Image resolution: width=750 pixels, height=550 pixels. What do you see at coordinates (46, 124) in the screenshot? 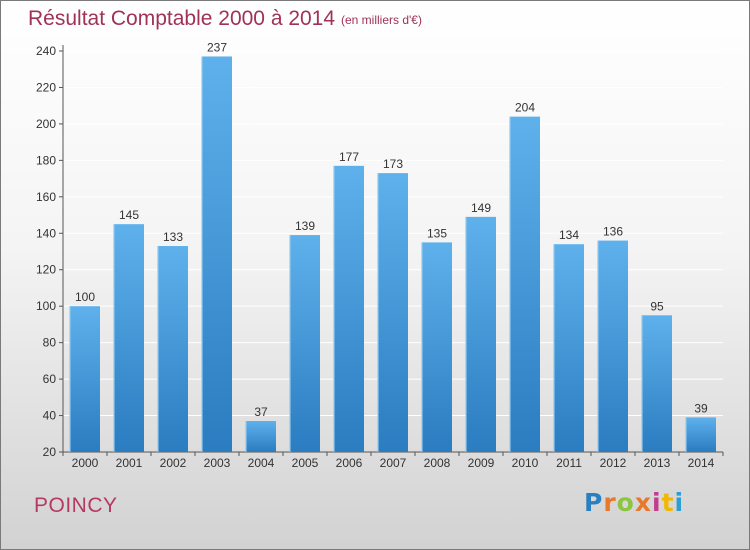
I see `y-tick-label: 200` at bounding box center [46, 124].